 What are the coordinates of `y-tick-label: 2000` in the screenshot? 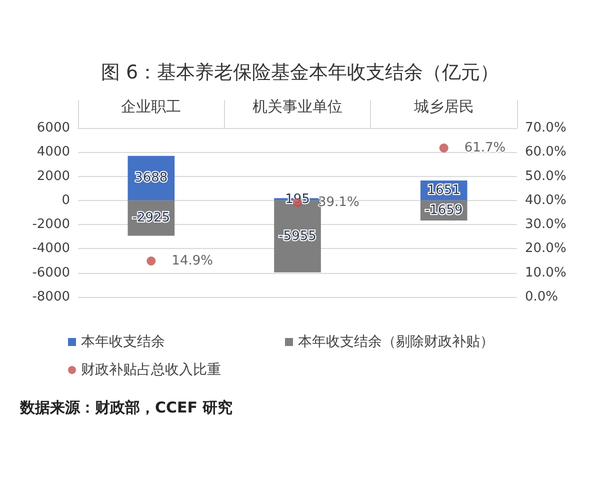 It's located at (53, 176).